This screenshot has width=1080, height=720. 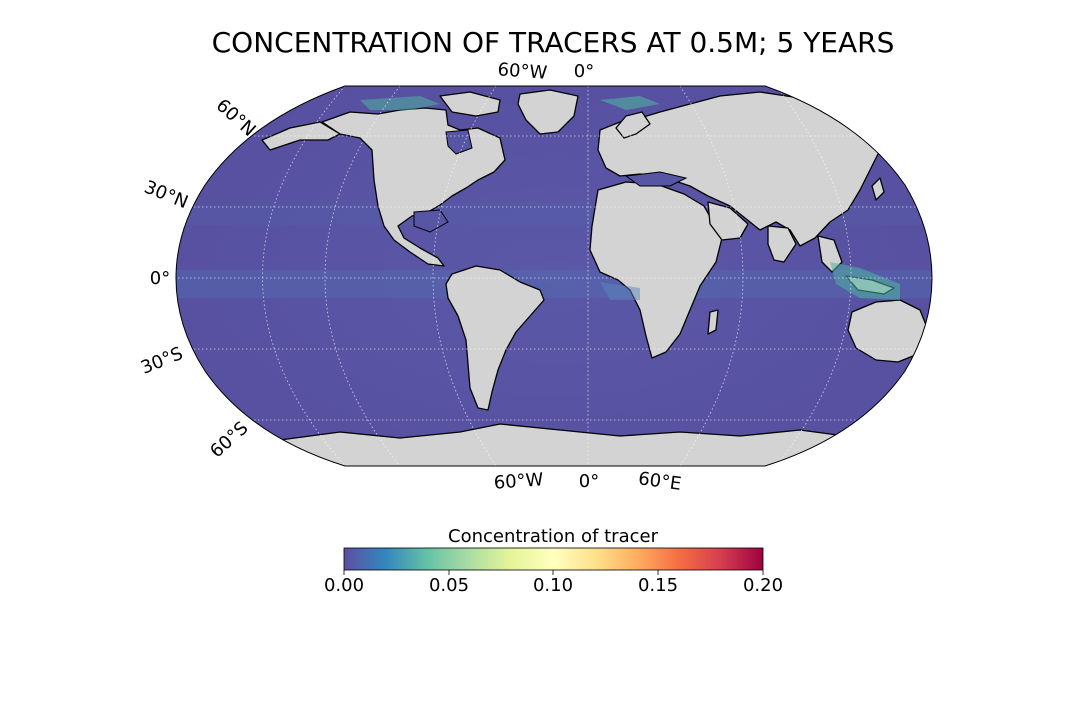 What do you see at coordinates (162, 361) in the screenshot?
I see `left-label-30s: 30°S` at bounding box center [162, 361].